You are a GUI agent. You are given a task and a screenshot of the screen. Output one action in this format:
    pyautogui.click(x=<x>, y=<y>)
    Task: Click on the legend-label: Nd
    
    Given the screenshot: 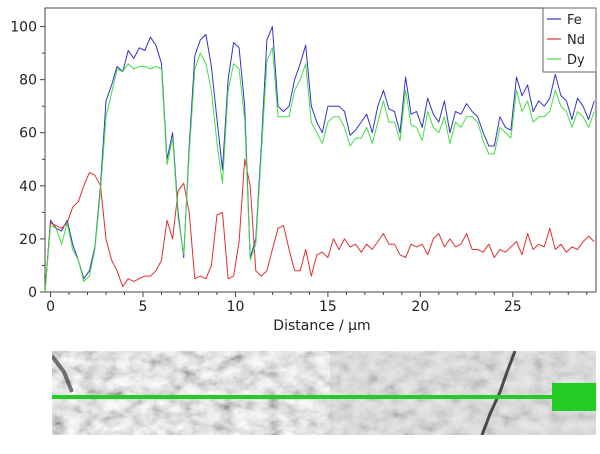 What is the action you would take?
    pyautogui.click(x=576, y=40)
    